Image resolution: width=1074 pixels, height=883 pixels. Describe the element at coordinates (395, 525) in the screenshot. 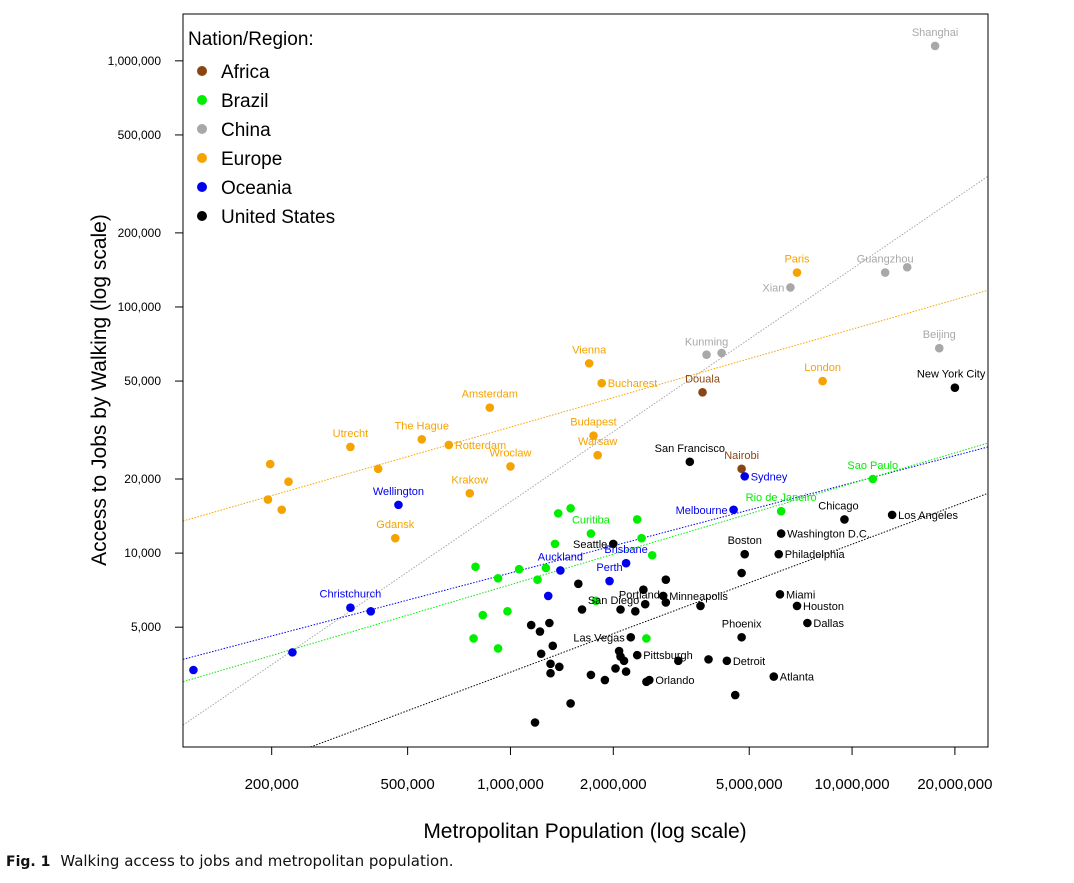

I see `label-gdansk: Gdansk` at that location.